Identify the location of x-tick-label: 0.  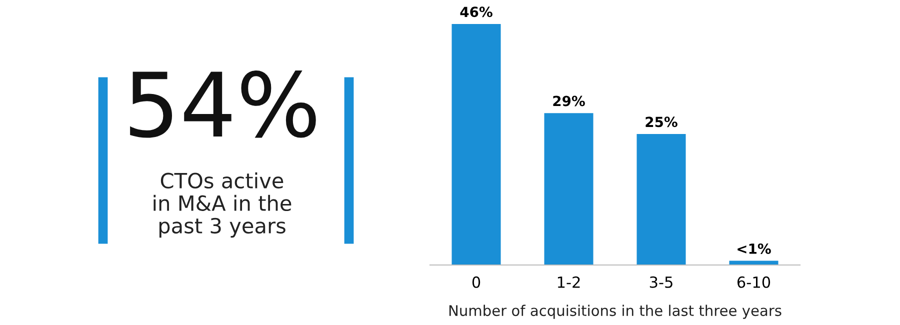
(476, 282).